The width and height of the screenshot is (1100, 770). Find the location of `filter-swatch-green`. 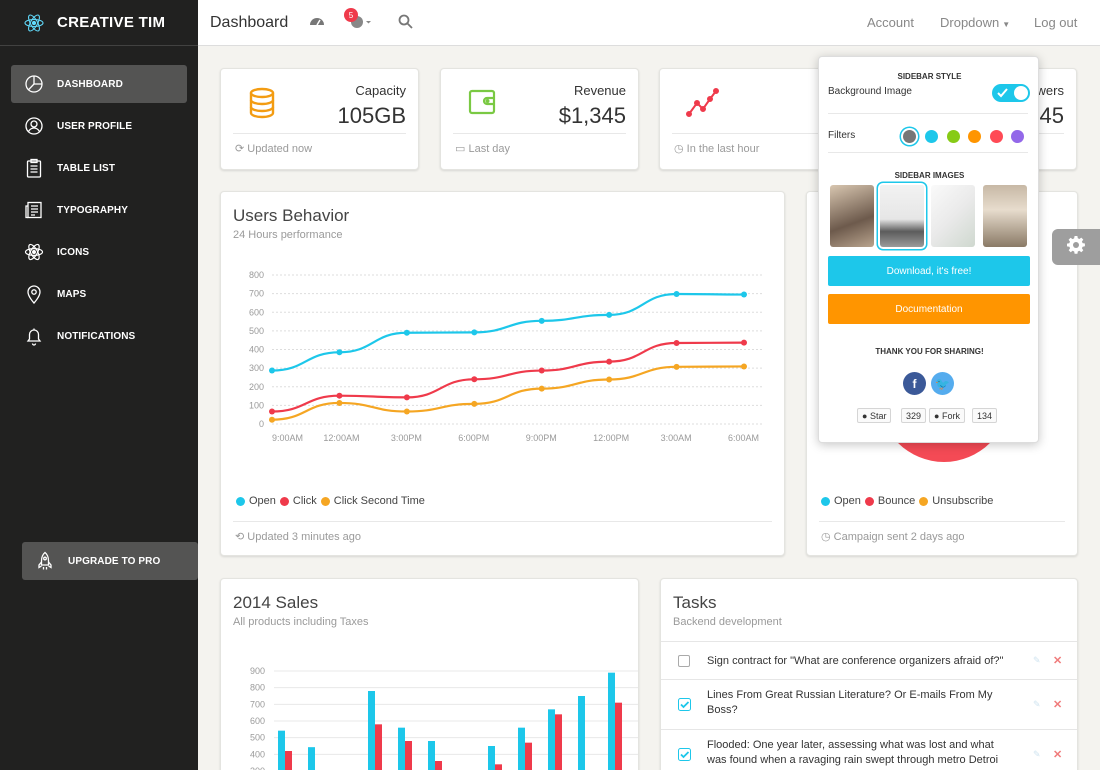

filter-swatch-green is located at coordinates (953, 136).